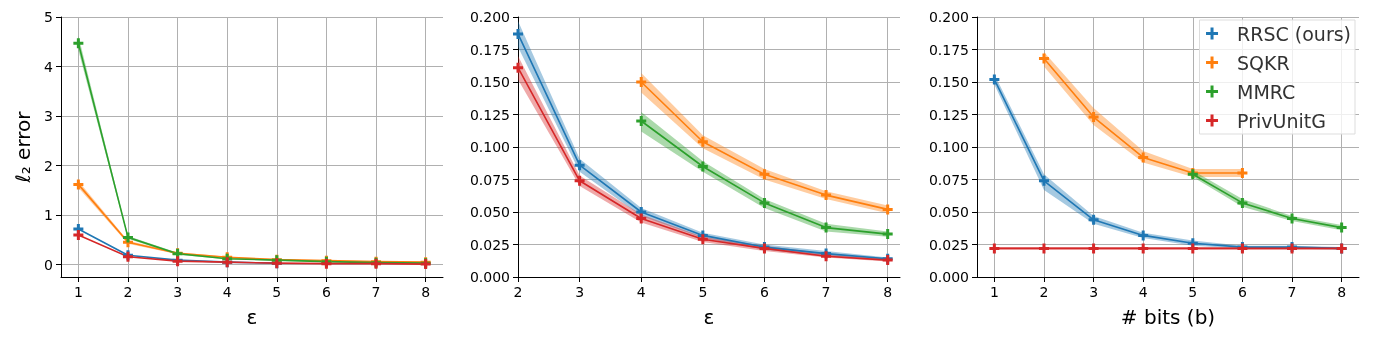 The height and width of the screenshot is (346, 1376). What do you see at coordinates (48, 17) in the screenshot?
I see `y-tick-label: 5` at bounding box center [48, 17].